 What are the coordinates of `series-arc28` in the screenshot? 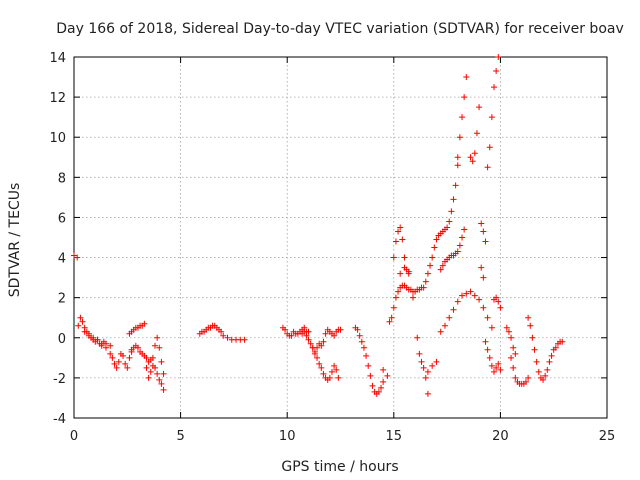 It's located at (545, 348).